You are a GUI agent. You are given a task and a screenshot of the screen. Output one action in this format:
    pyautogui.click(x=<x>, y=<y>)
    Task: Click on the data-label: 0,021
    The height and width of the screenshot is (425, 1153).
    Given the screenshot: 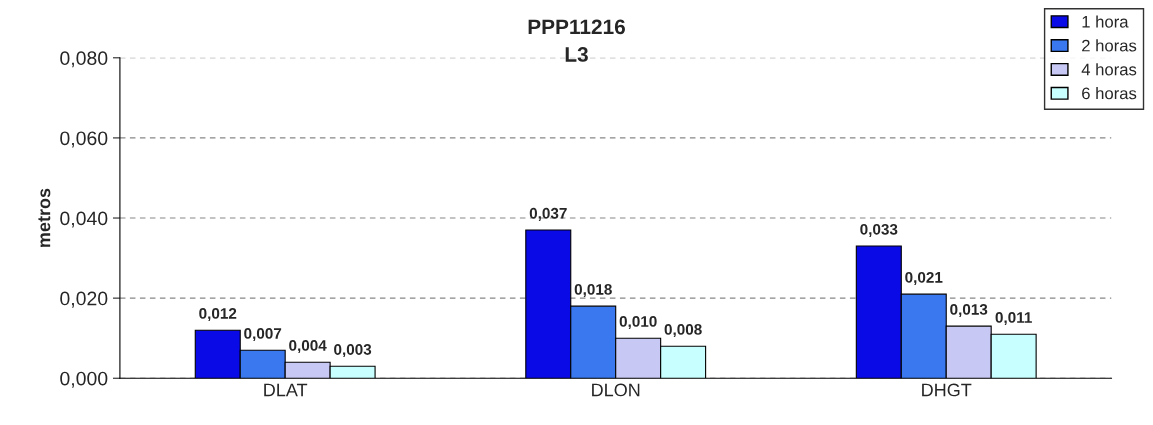 What is the action you would take?
    pyautogui.click(x=924, y=278)
    